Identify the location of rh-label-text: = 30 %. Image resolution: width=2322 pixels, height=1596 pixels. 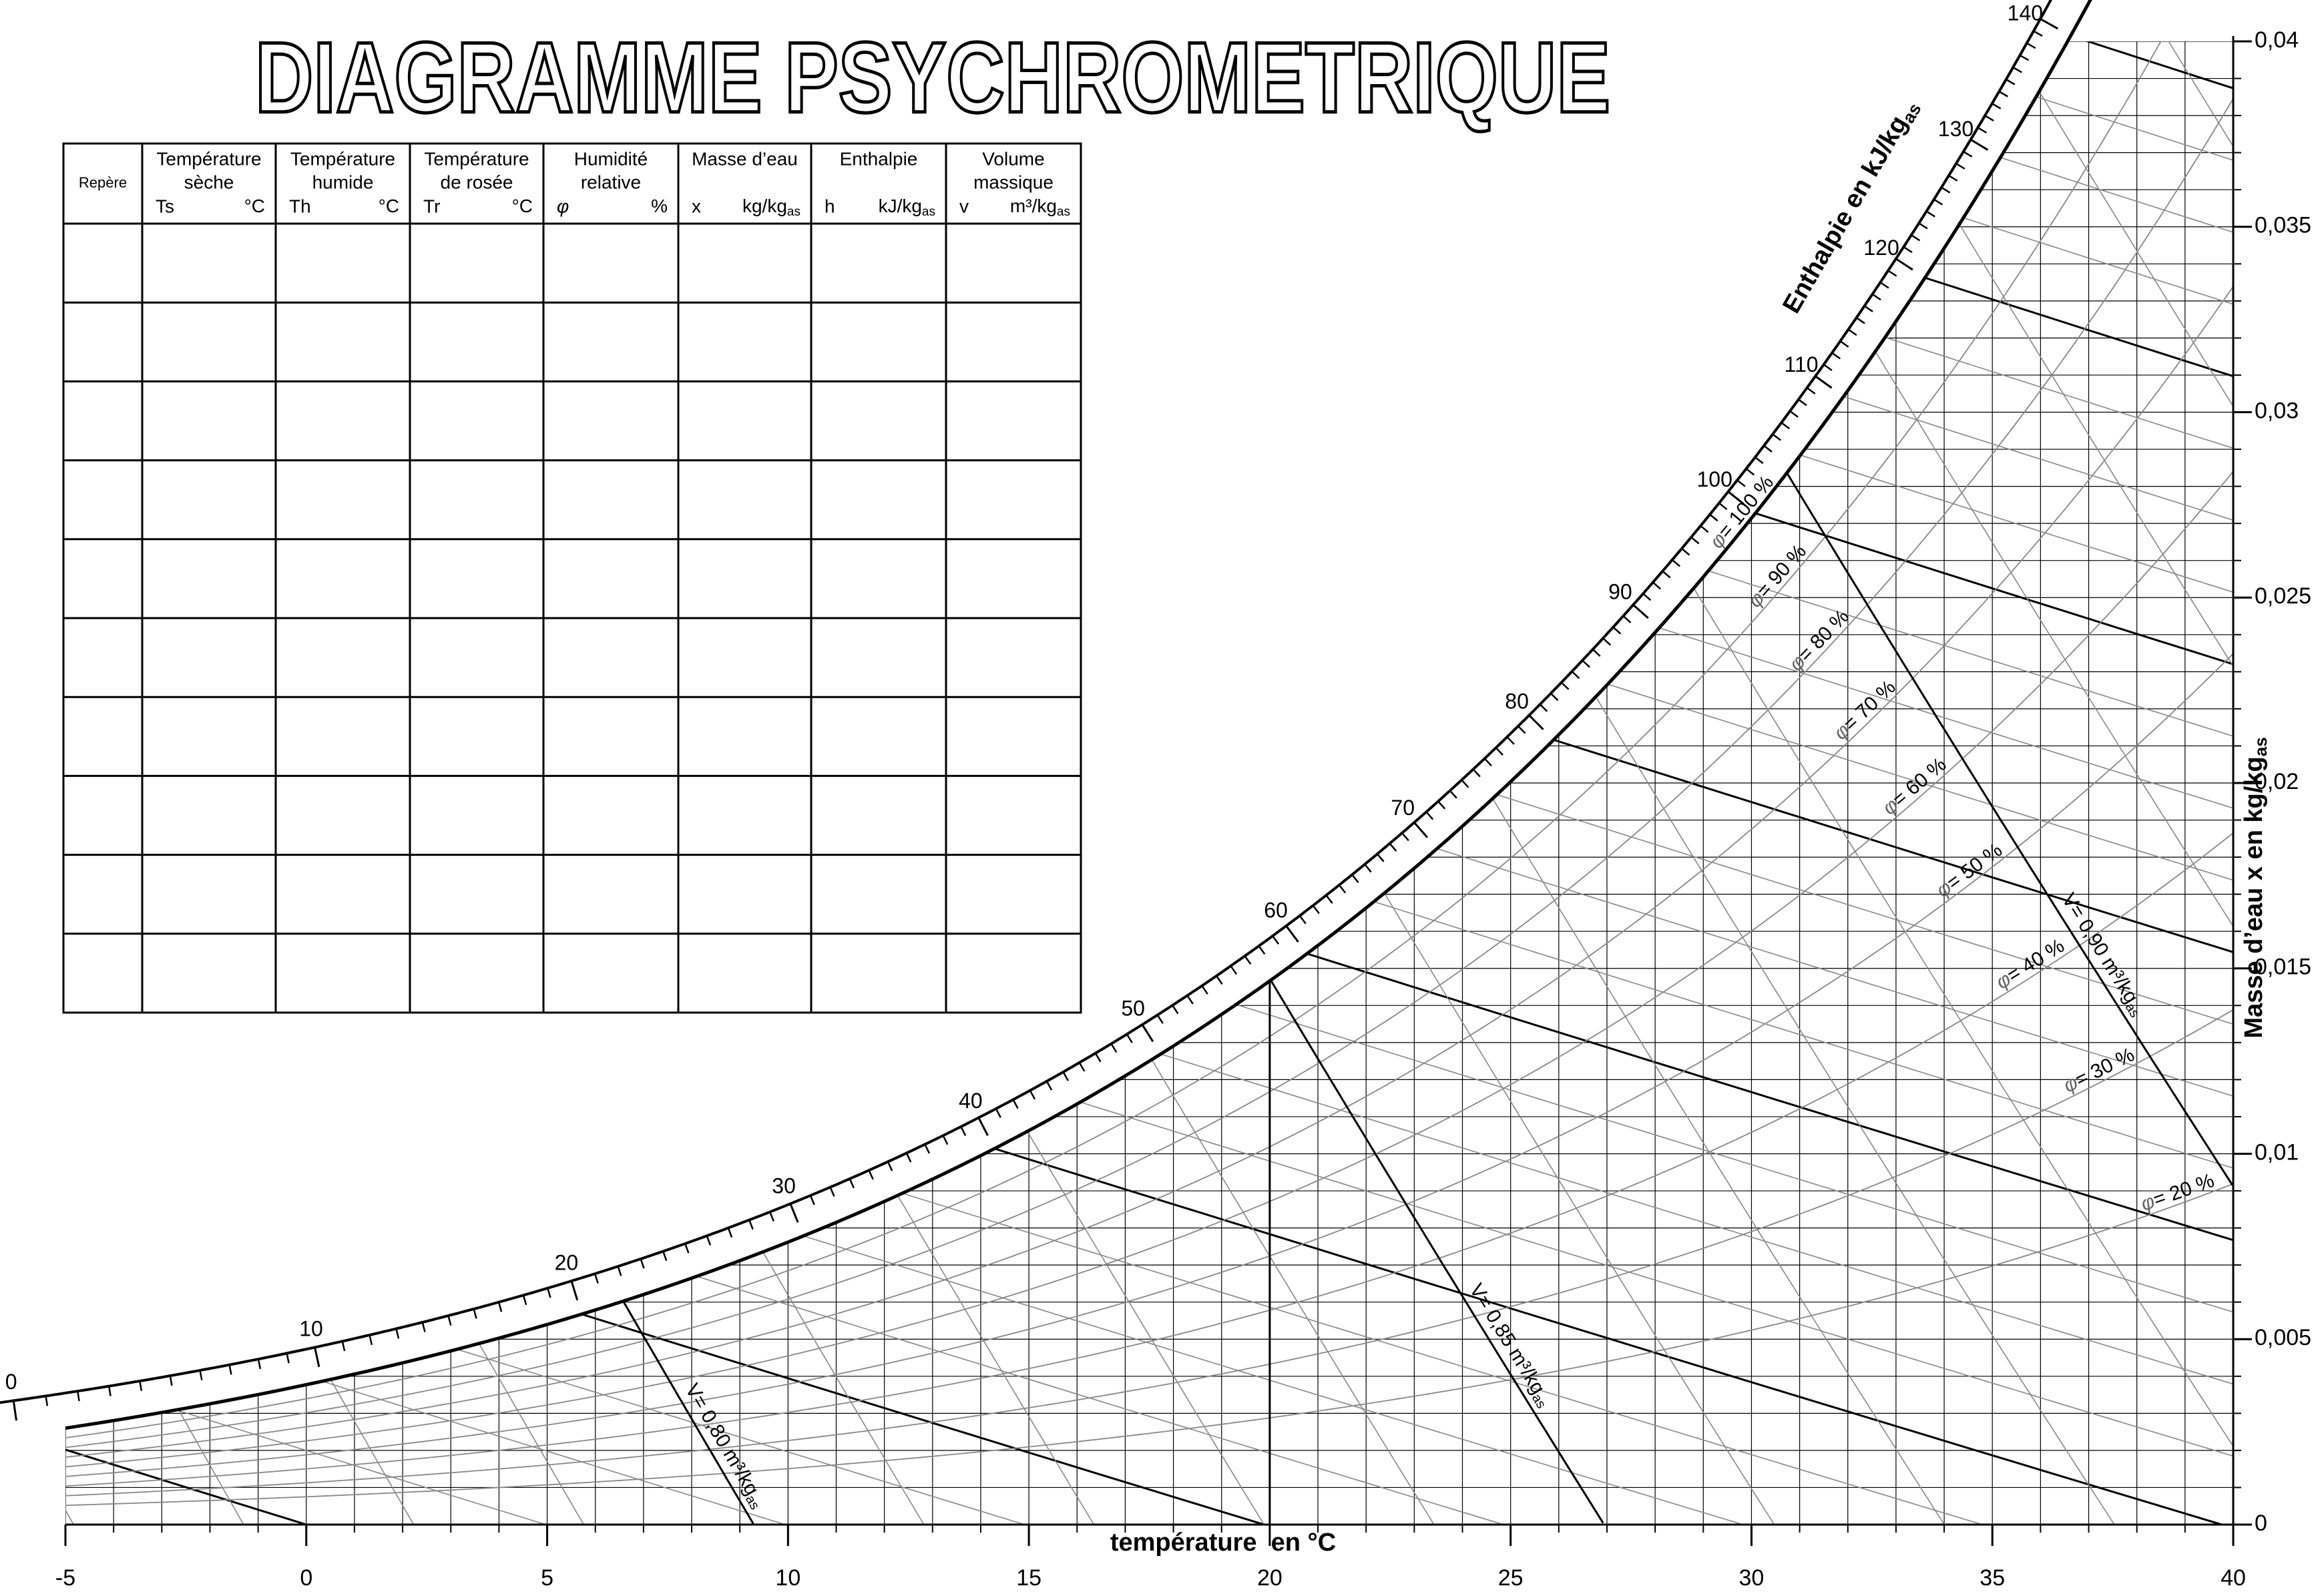
(2105, 1067).